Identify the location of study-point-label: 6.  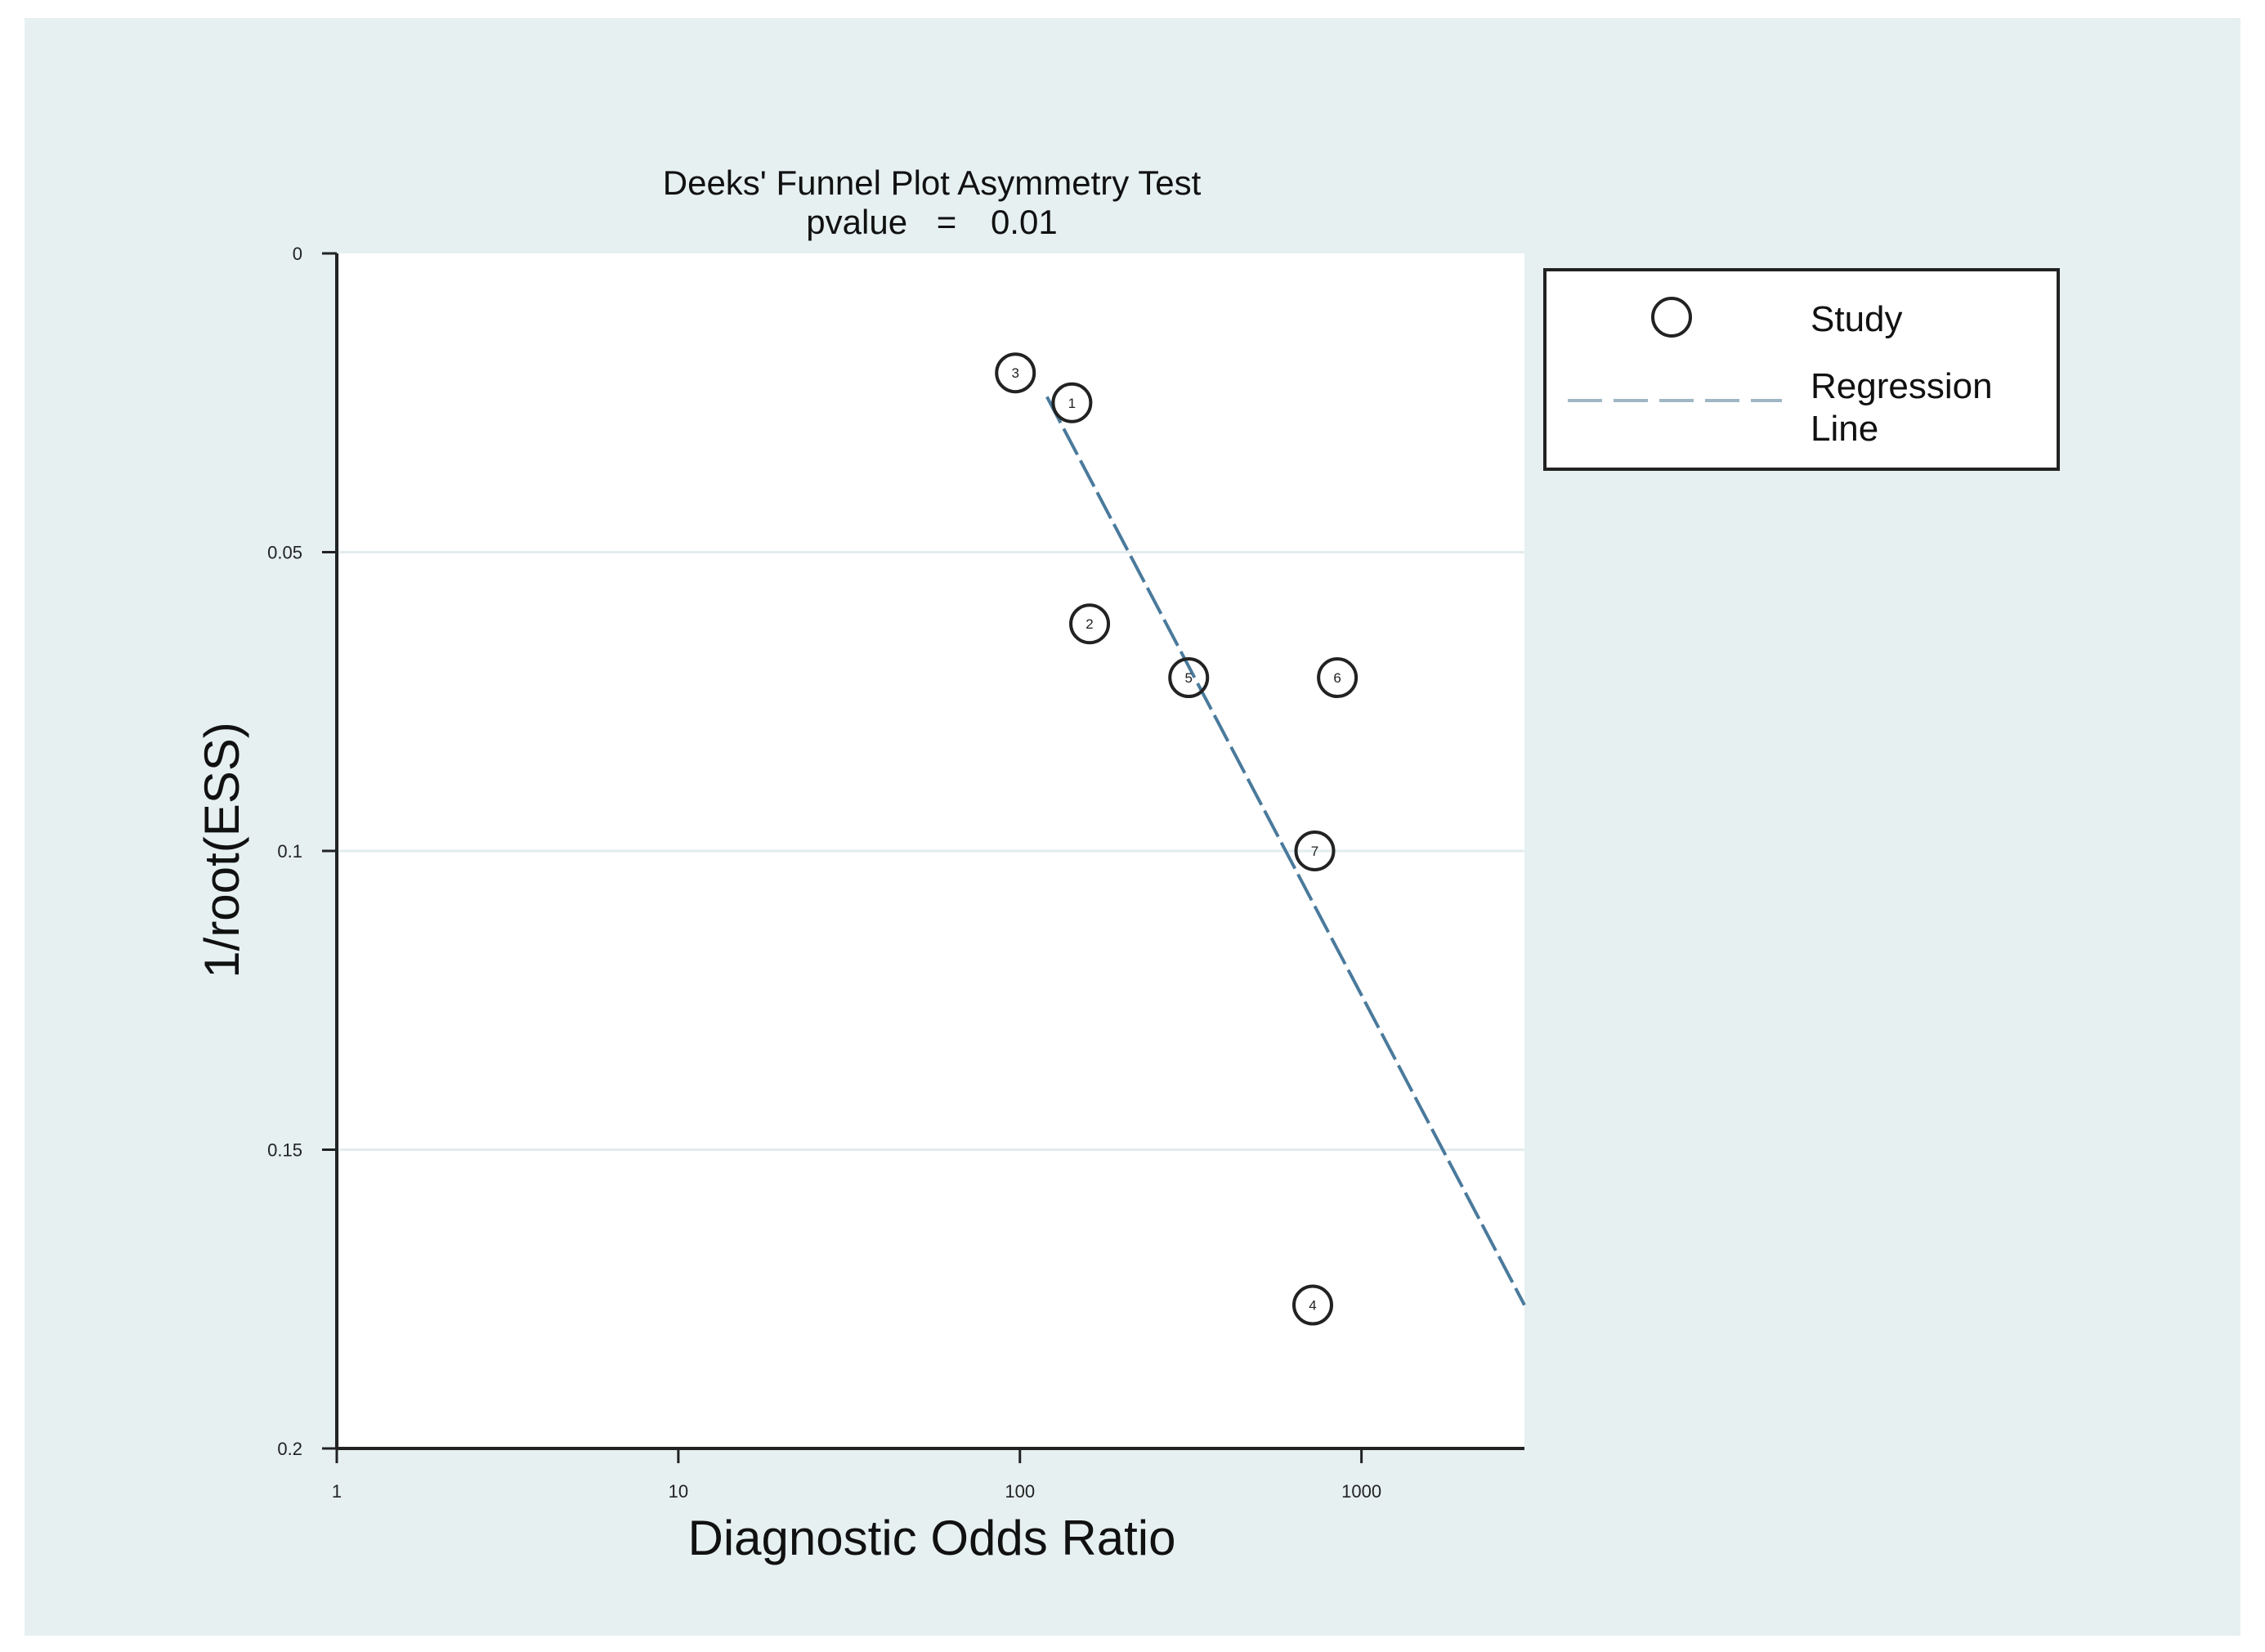
(1337, 678).